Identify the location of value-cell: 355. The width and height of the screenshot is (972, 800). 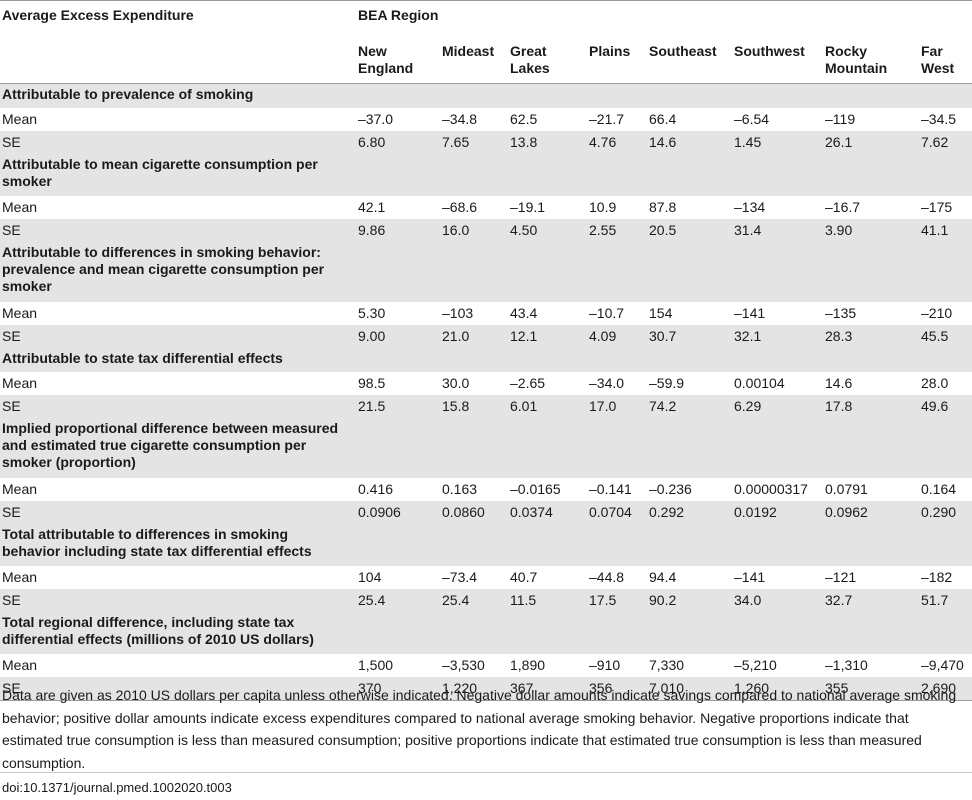
(871, 689).